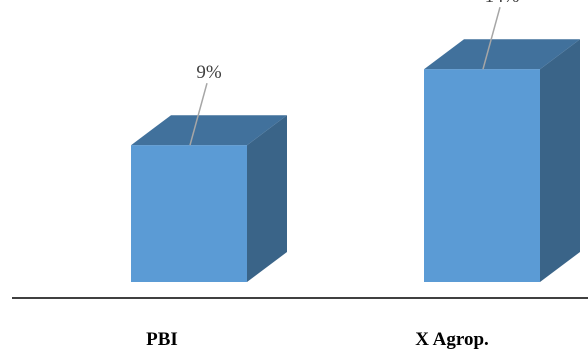 Image resolution: width=588 pixels, height=351 pixels. I want to click on bar-top-pbi, so click(209, 130).